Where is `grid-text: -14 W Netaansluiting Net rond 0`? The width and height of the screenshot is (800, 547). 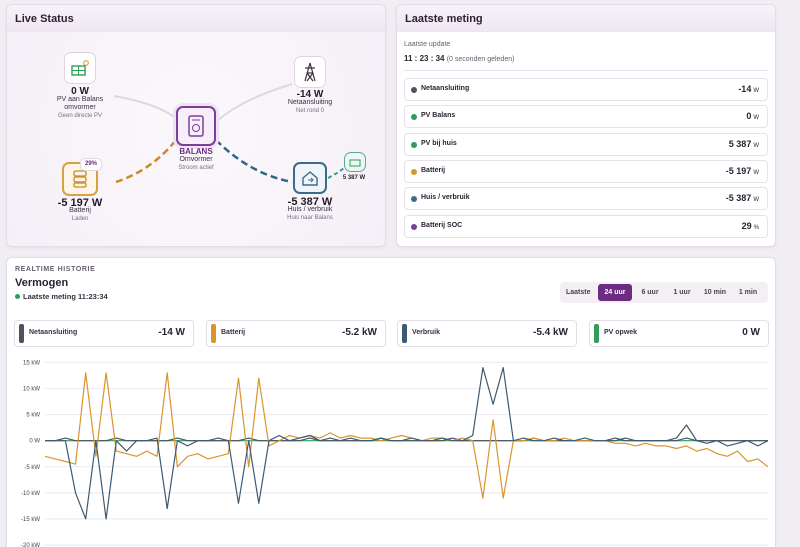
grid-text: -14 W Netaansluiting Net rond 0 is located at coordinates (310, 102).